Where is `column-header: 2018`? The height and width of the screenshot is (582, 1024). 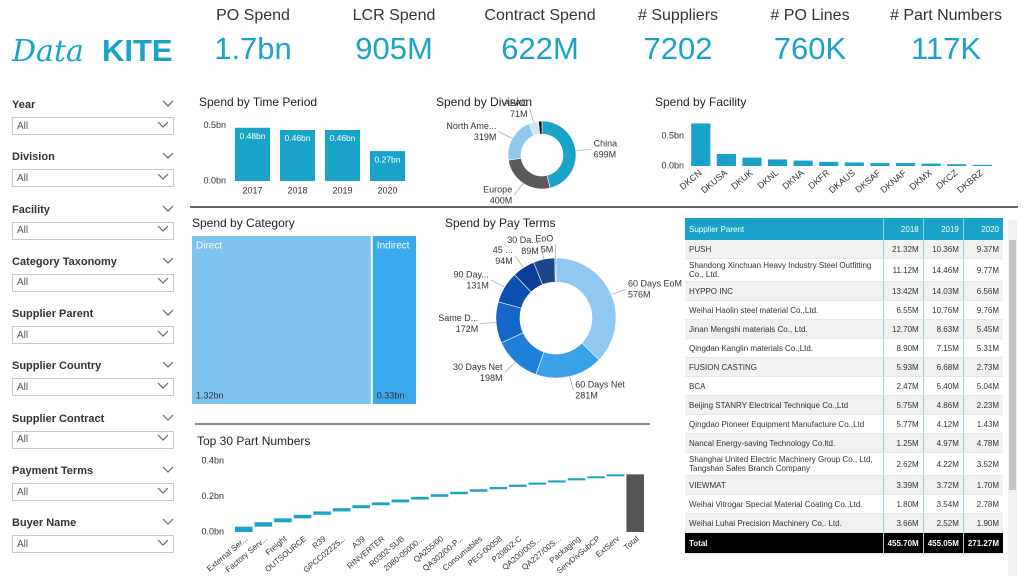
column-header: 2018 is located at coordinates (903, 229).